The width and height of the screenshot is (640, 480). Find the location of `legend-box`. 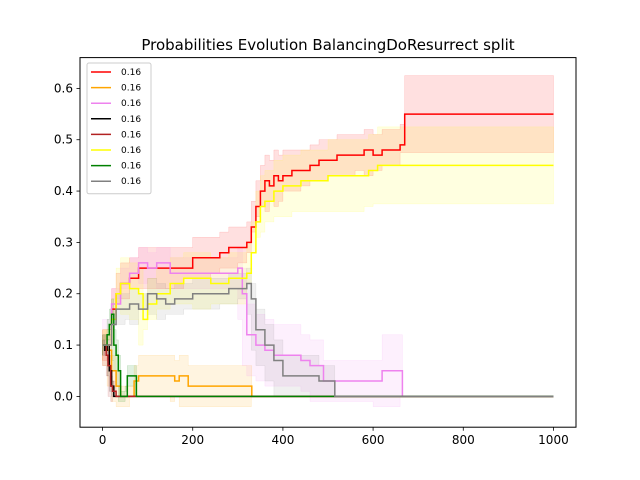

legend-box is located at coordinates (119, 128).